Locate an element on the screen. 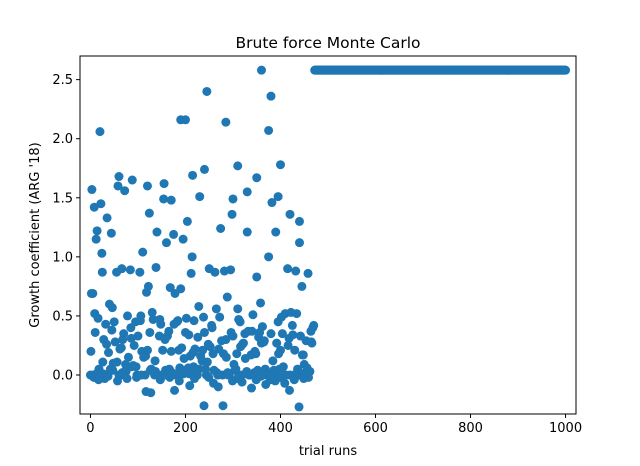 The width and height of the screenshot is (640, 466). y-tick-label: 0.0 is located at coordinates (62, 376).